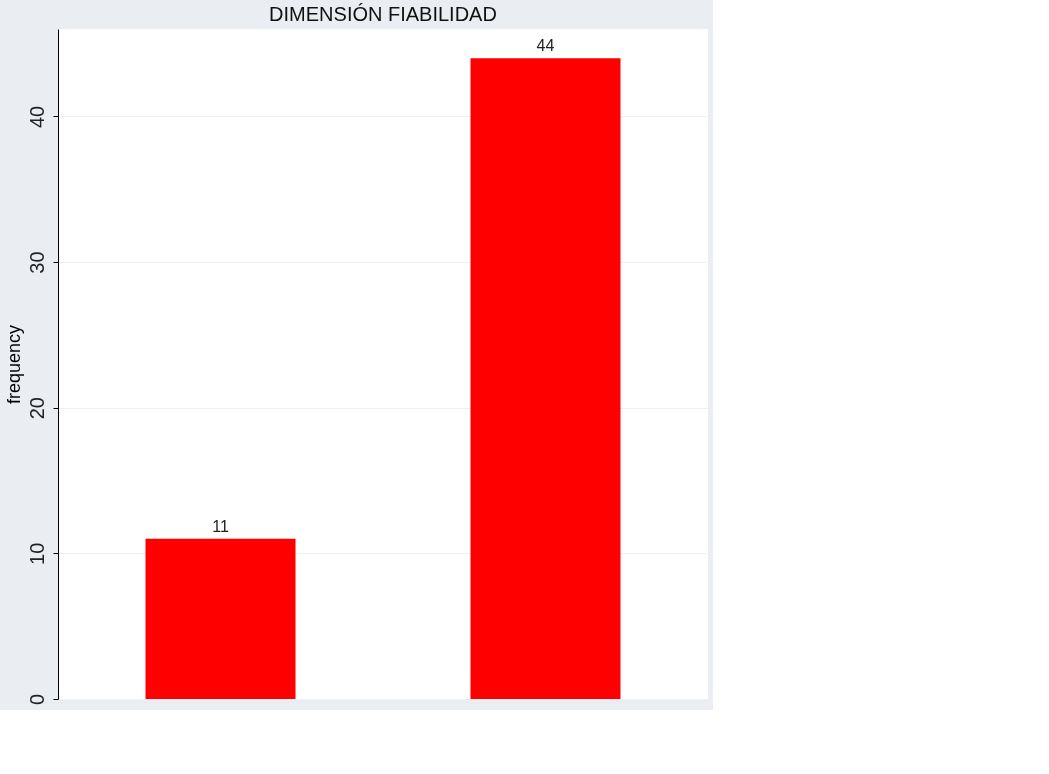  What do you see at coordinates (36, 117) in the screenshot?
I see `y-tick-label: 40` at bounding box center [36, 117].